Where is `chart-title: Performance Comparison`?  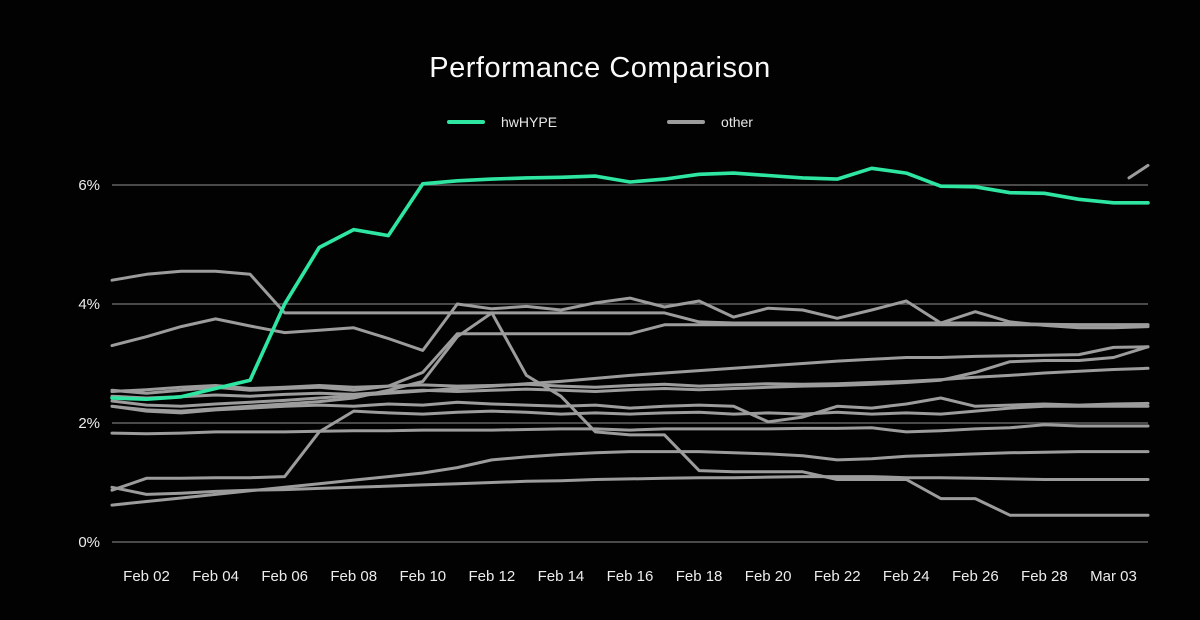 chart-title: Performance Comparison is located at coordinates (600, 68).